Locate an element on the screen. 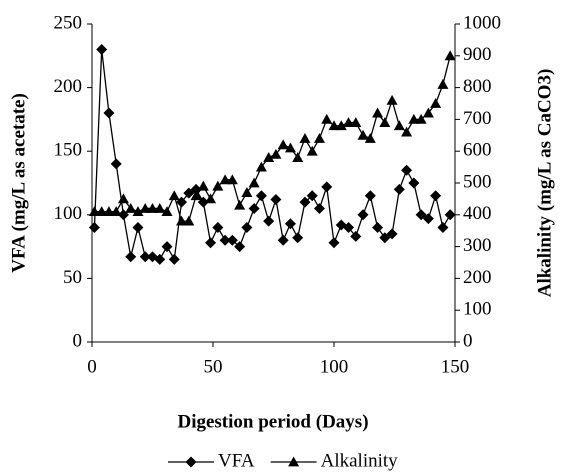 This screenshot has height=474, width=563. y2-tick-label: 100 is located at coordinates (477, 309).